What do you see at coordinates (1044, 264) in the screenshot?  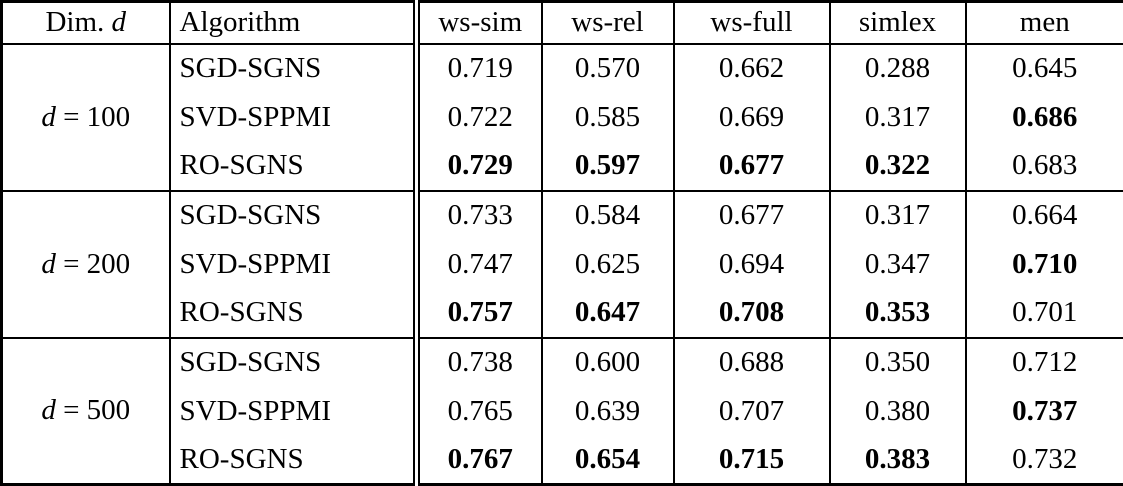 I see `value-cell: 0.710` at bounding box center [1044, 264].